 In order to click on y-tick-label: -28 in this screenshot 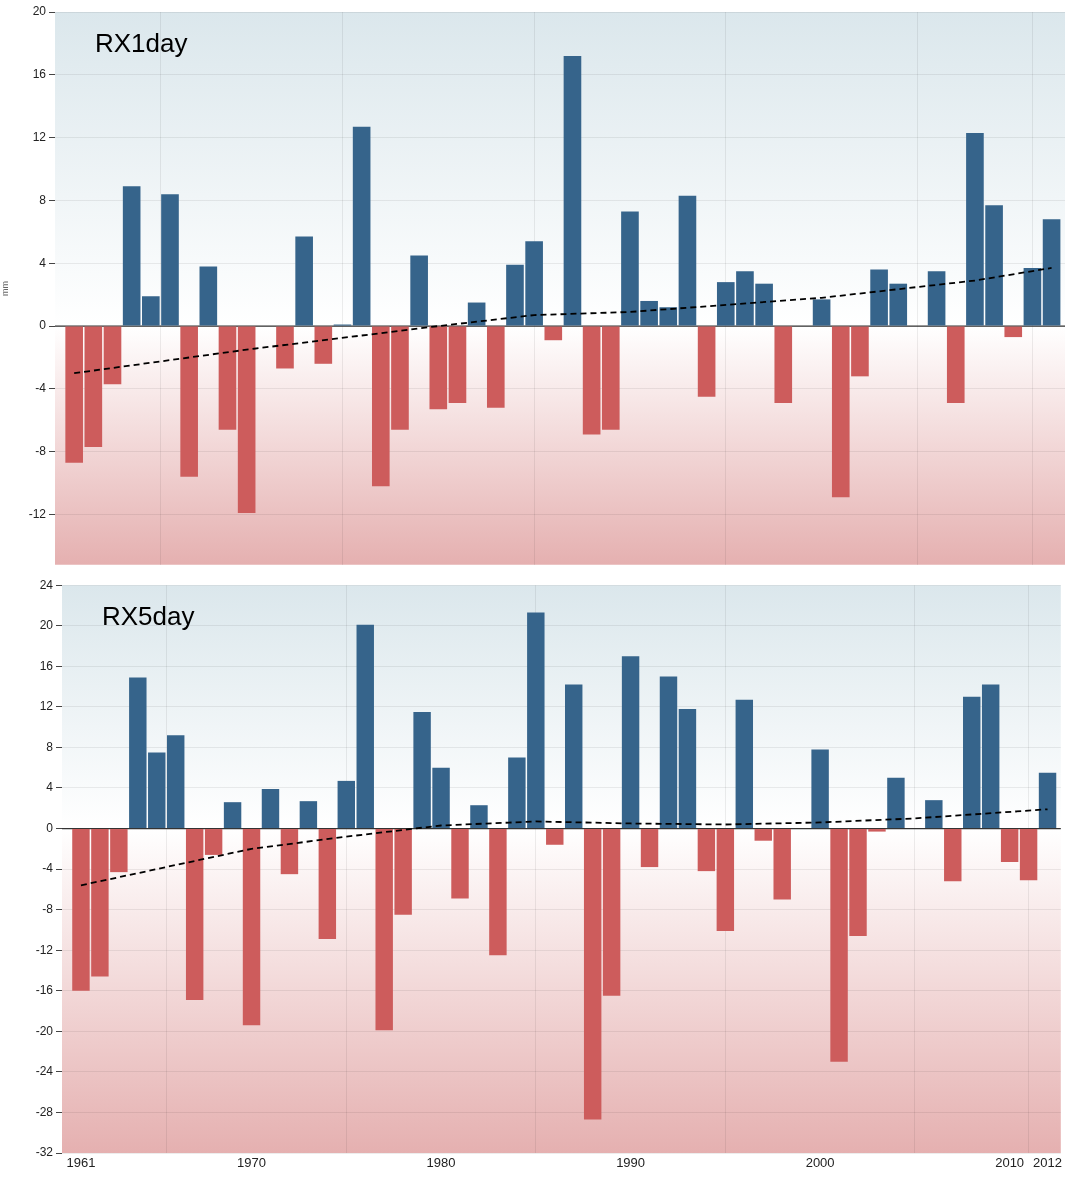, I will do `click(44, 1111)`.